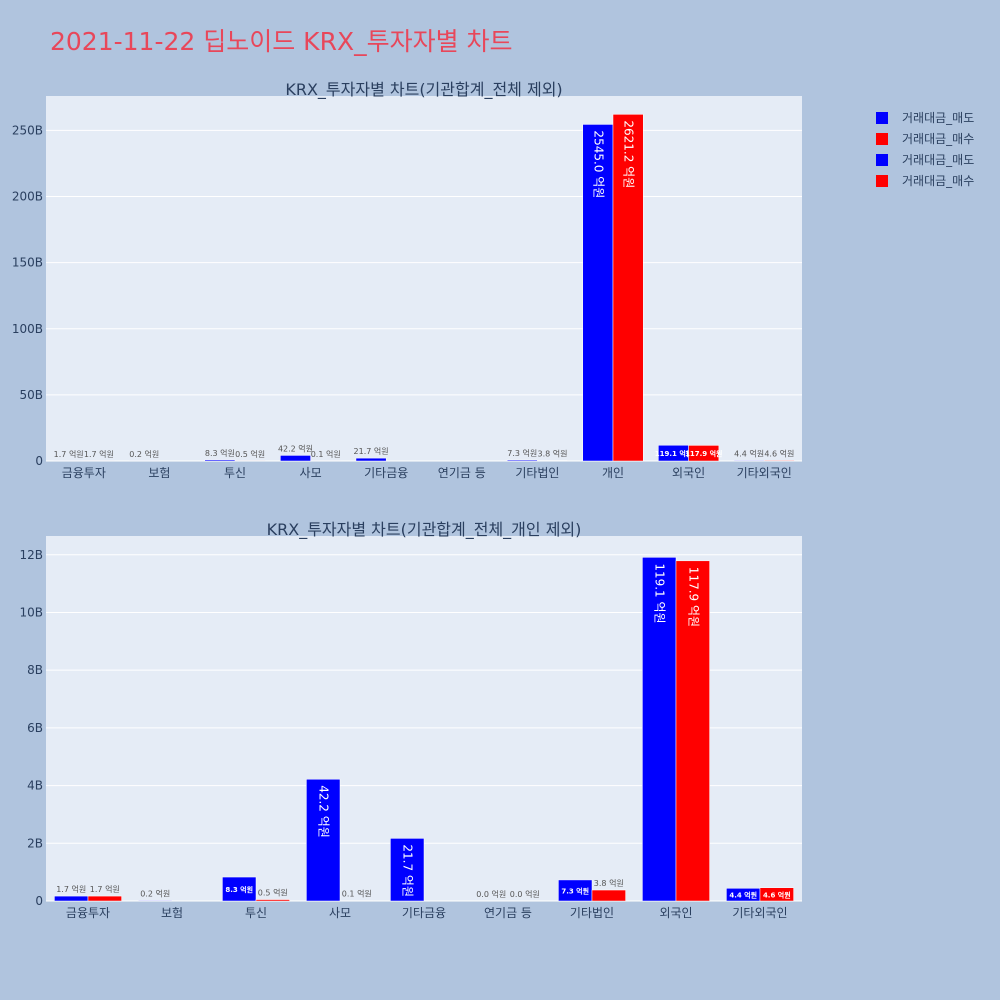 The width and height of the screenshot is (1000, 1000). I want to click on data-label: 2545.0 억원, so click(598, 164).